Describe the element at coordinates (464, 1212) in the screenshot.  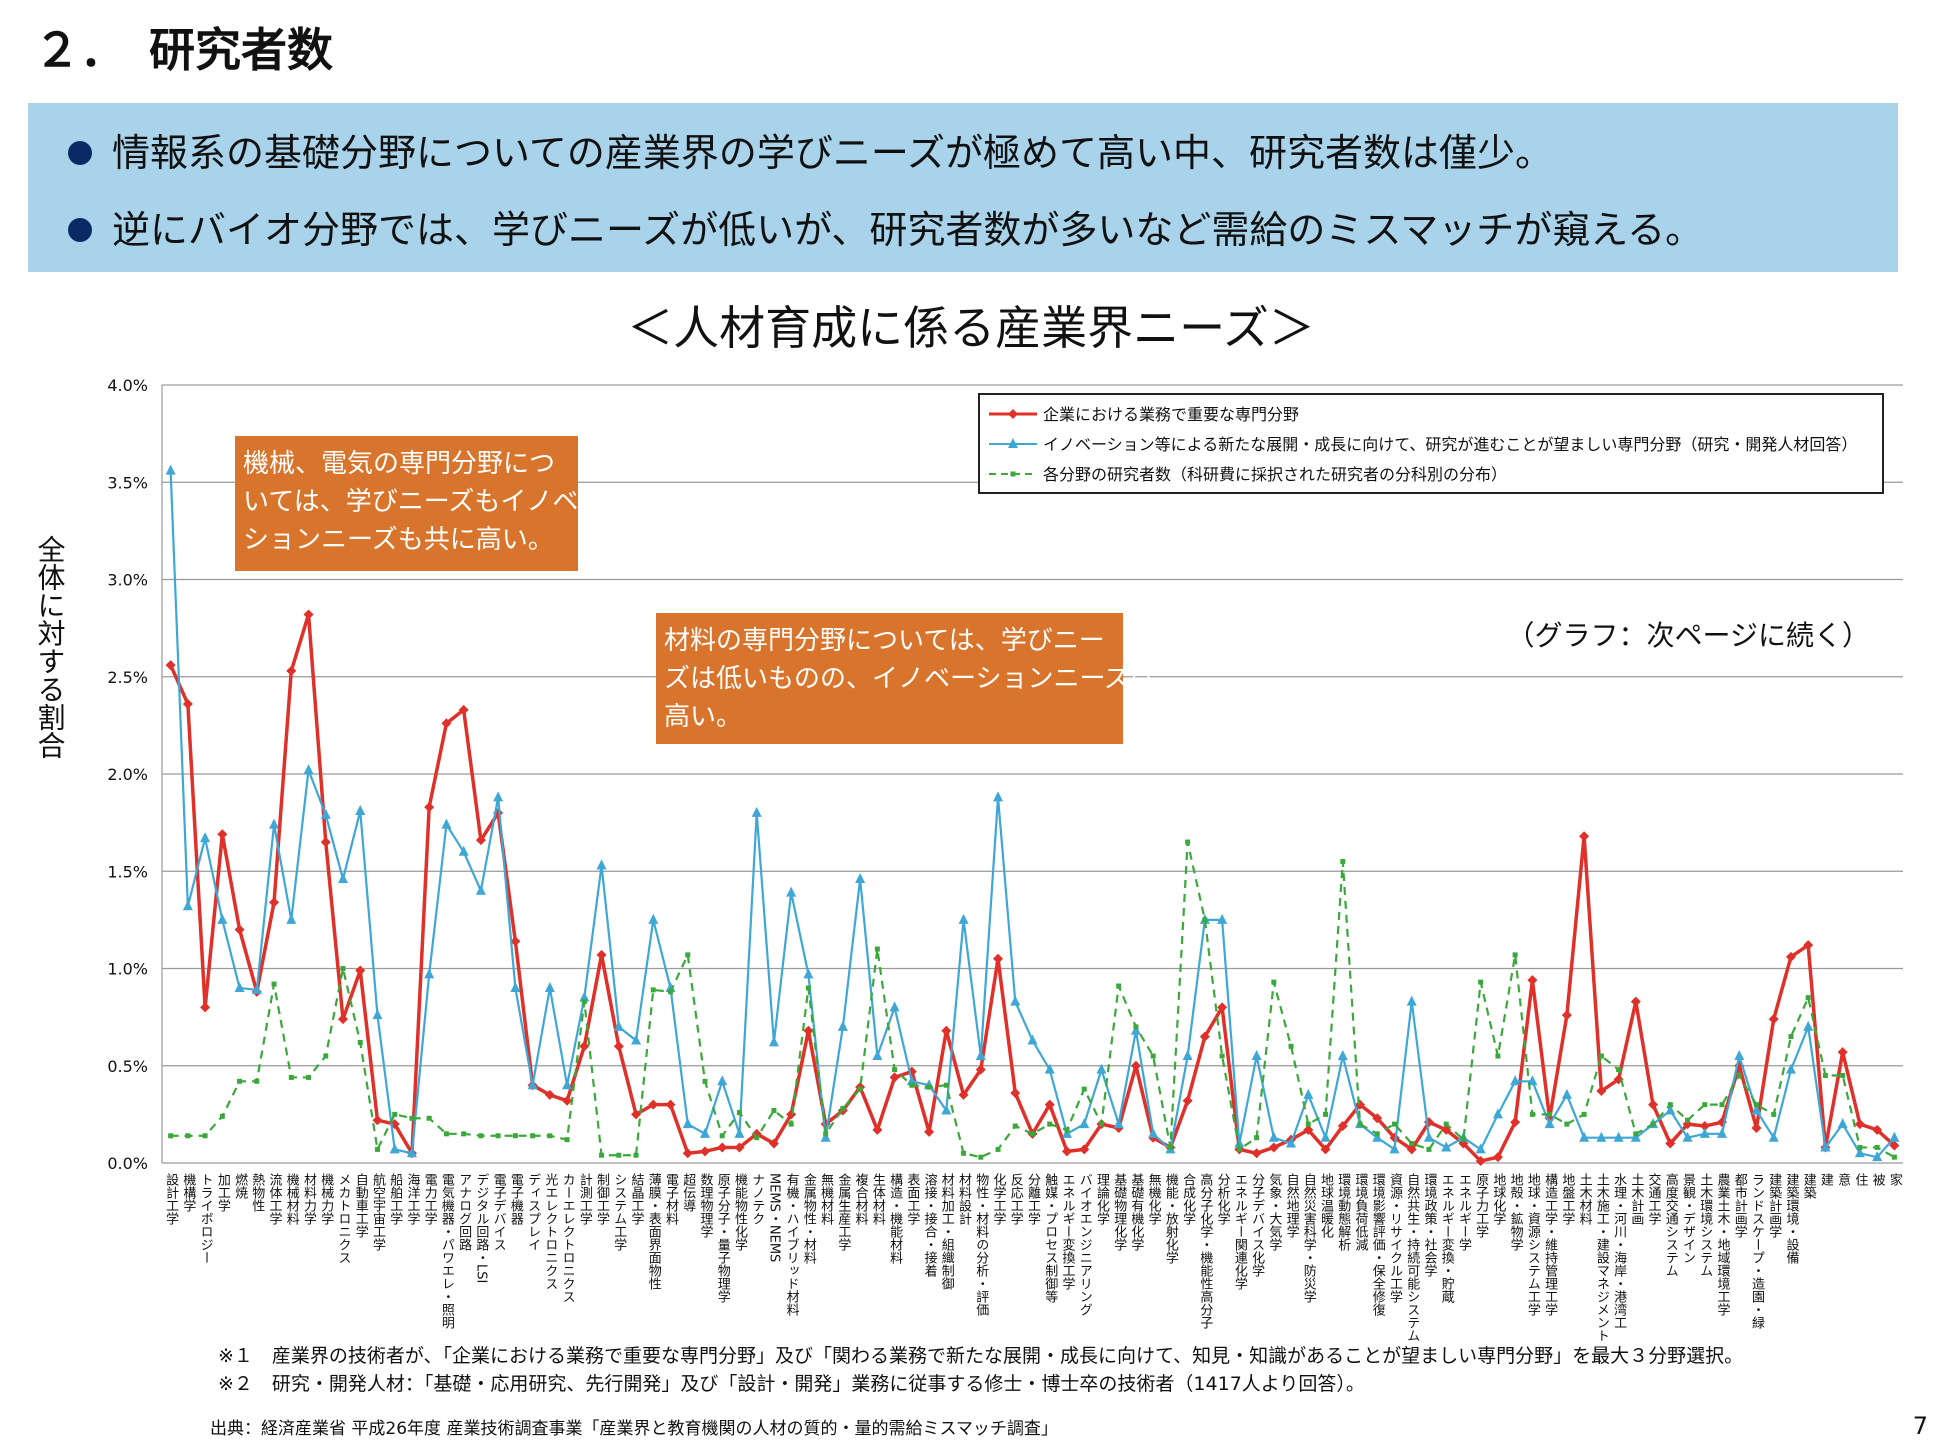
I see `x-tick-label: アナログ回路` at that location.